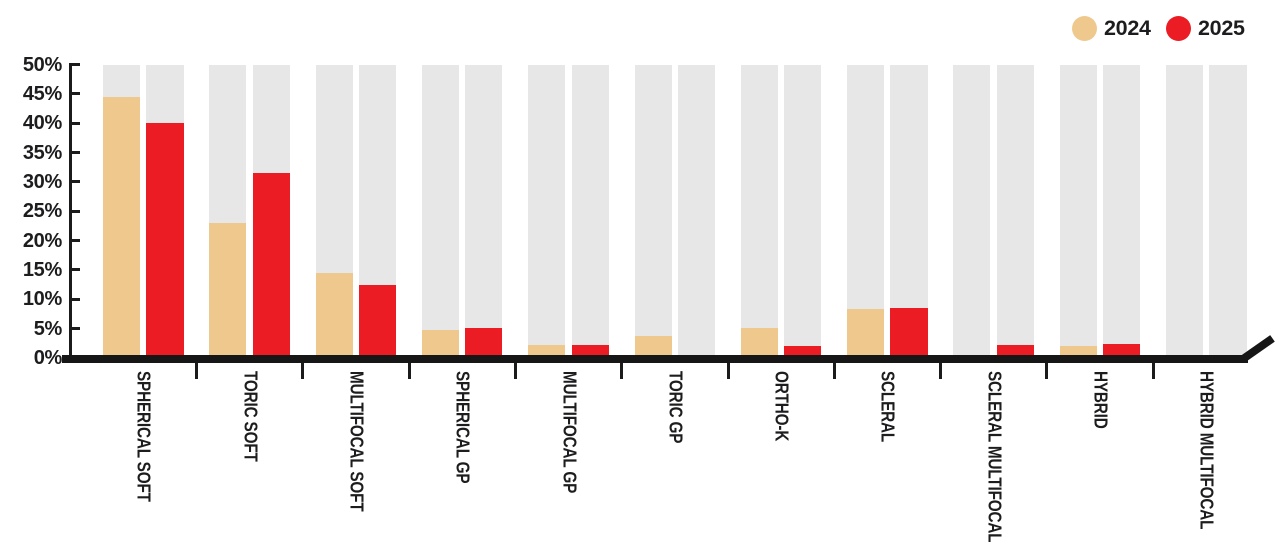 The height and width of the screenshot is (542, 1280). What do you see at coordinates (228, 290) in the screenshot?
I see `bar-2024-toric-soft` at bounding box center [228, 290].